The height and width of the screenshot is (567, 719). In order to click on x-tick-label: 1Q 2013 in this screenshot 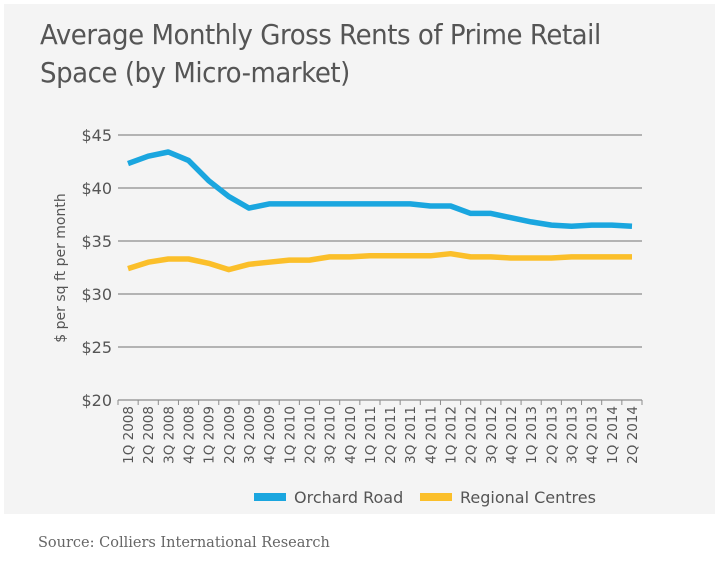, I will do `click(532, 435)`.